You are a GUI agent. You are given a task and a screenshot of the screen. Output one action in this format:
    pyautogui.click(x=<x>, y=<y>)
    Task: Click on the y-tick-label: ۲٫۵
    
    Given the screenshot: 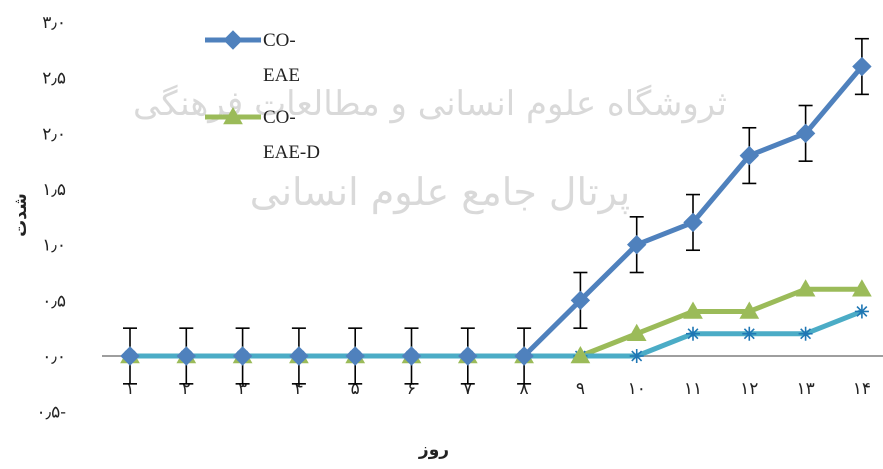 What is the action you would take?
    pyautogui.click(x=54, y=79)
    